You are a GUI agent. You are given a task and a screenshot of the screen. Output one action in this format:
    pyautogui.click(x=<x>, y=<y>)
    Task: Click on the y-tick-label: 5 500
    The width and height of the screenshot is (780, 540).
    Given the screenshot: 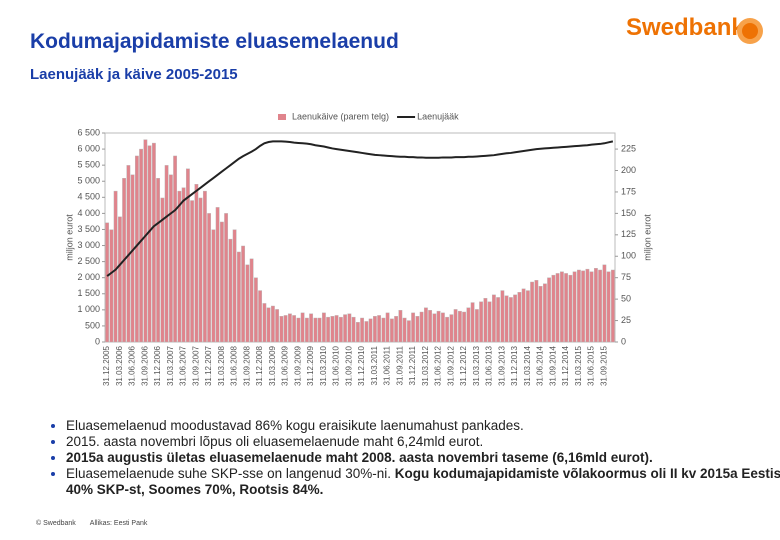 What is the action you would take?
    pyautogui.click(x=88, y=165)
    